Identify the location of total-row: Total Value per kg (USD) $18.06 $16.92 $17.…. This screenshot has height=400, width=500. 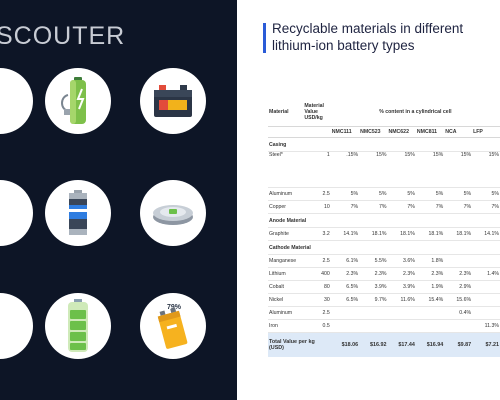
(384, 344).